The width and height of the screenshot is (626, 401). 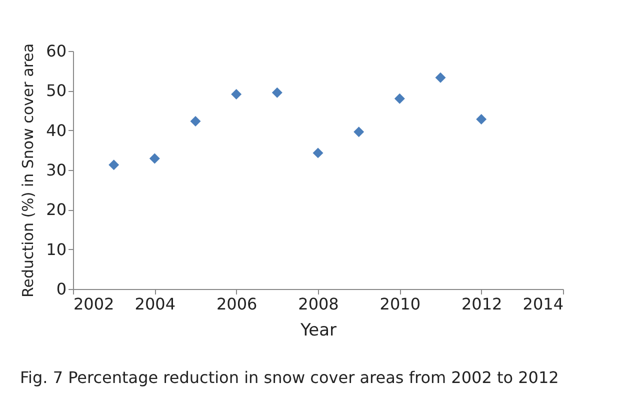 I want to click on y-tick-label: 30, so click(x=56, y=170).